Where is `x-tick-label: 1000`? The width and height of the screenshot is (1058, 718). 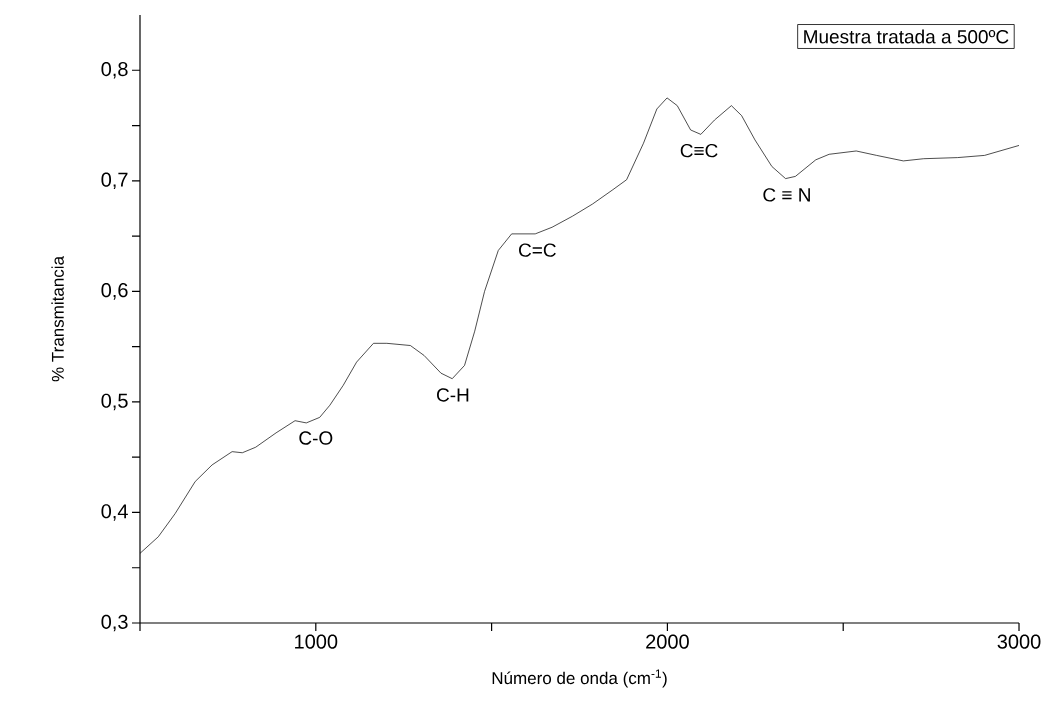 x-tick-label: 1000 is located at coordinates (316, 641).